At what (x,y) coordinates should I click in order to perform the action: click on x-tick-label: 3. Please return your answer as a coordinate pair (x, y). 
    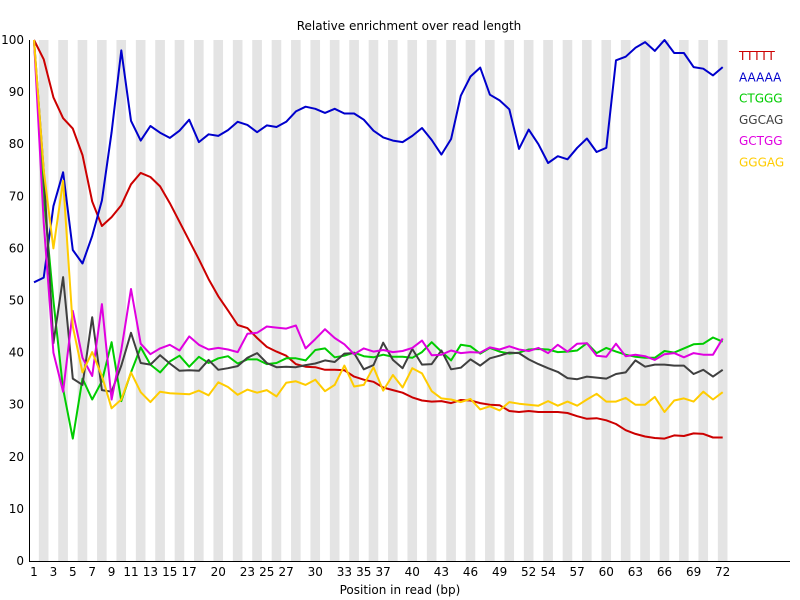
    Looking at the image, I should click on (54, 572).